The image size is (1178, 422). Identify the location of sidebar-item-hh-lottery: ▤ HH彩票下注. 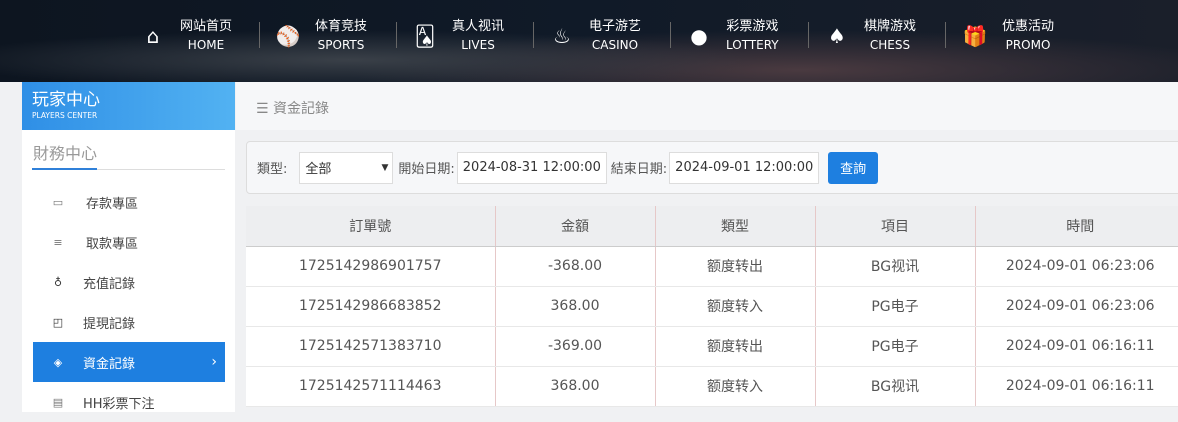
(129, 402).